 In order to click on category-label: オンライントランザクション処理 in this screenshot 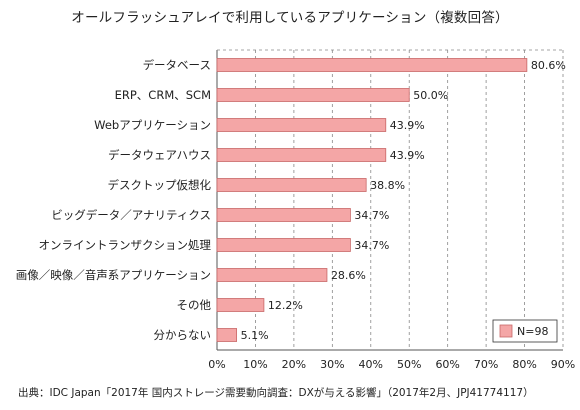, I will do `click(125, 245)`.